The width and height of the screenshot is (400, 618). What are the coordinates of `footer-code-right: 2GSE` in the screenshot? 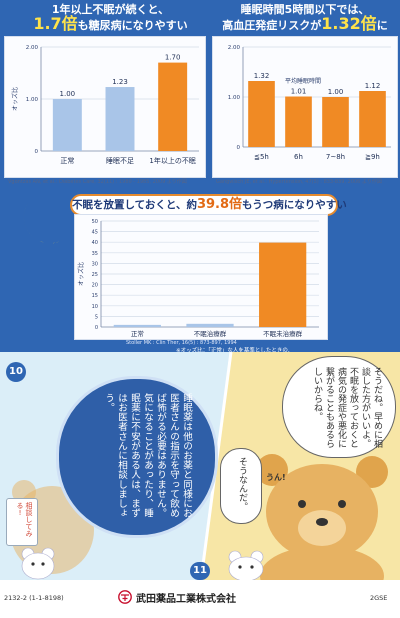 It's located at (379, 598).